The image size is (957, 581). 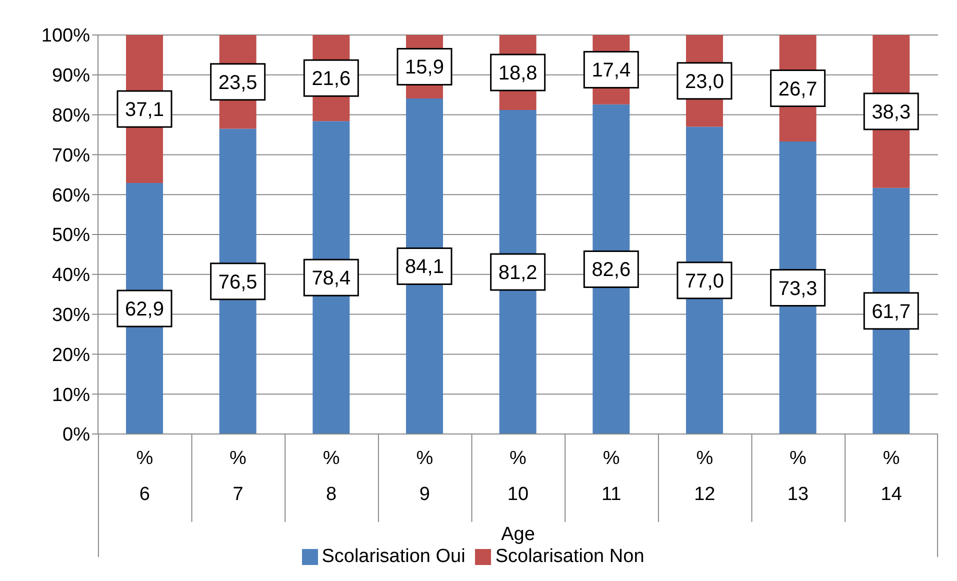 I want to click on data-label: 37,1, so click(x=144, y=110).